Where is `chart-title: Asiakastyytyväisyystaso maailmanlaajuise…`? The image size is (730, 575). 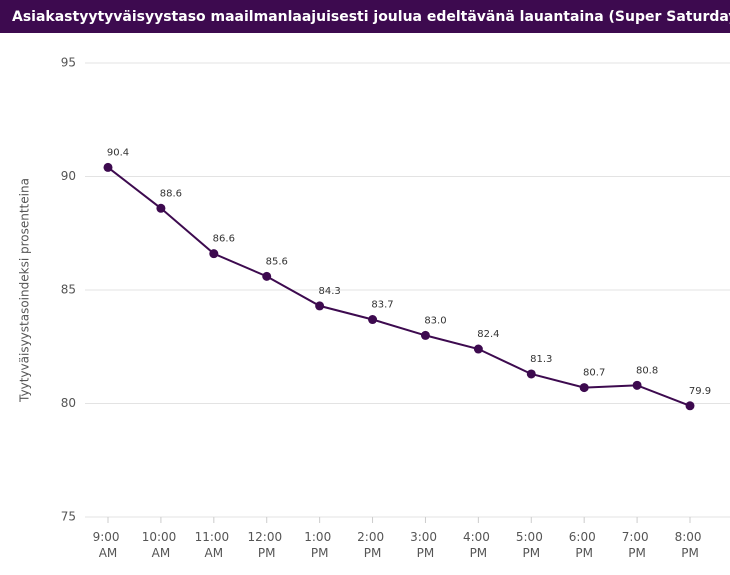 chart-title: Asiakastyytyväisyystaso maailmanlaajuise… is located at coordinates (371, 17).